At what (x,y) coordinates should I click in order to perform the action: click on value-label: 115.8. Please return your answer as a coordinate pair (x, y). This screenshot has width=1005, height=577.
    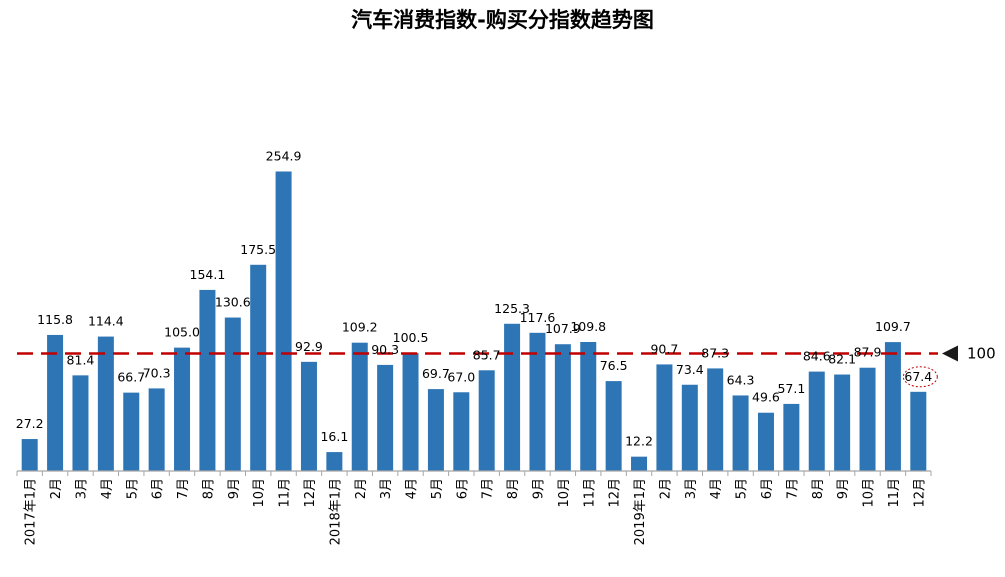
    Looking at the image, I should click on (55, 319).